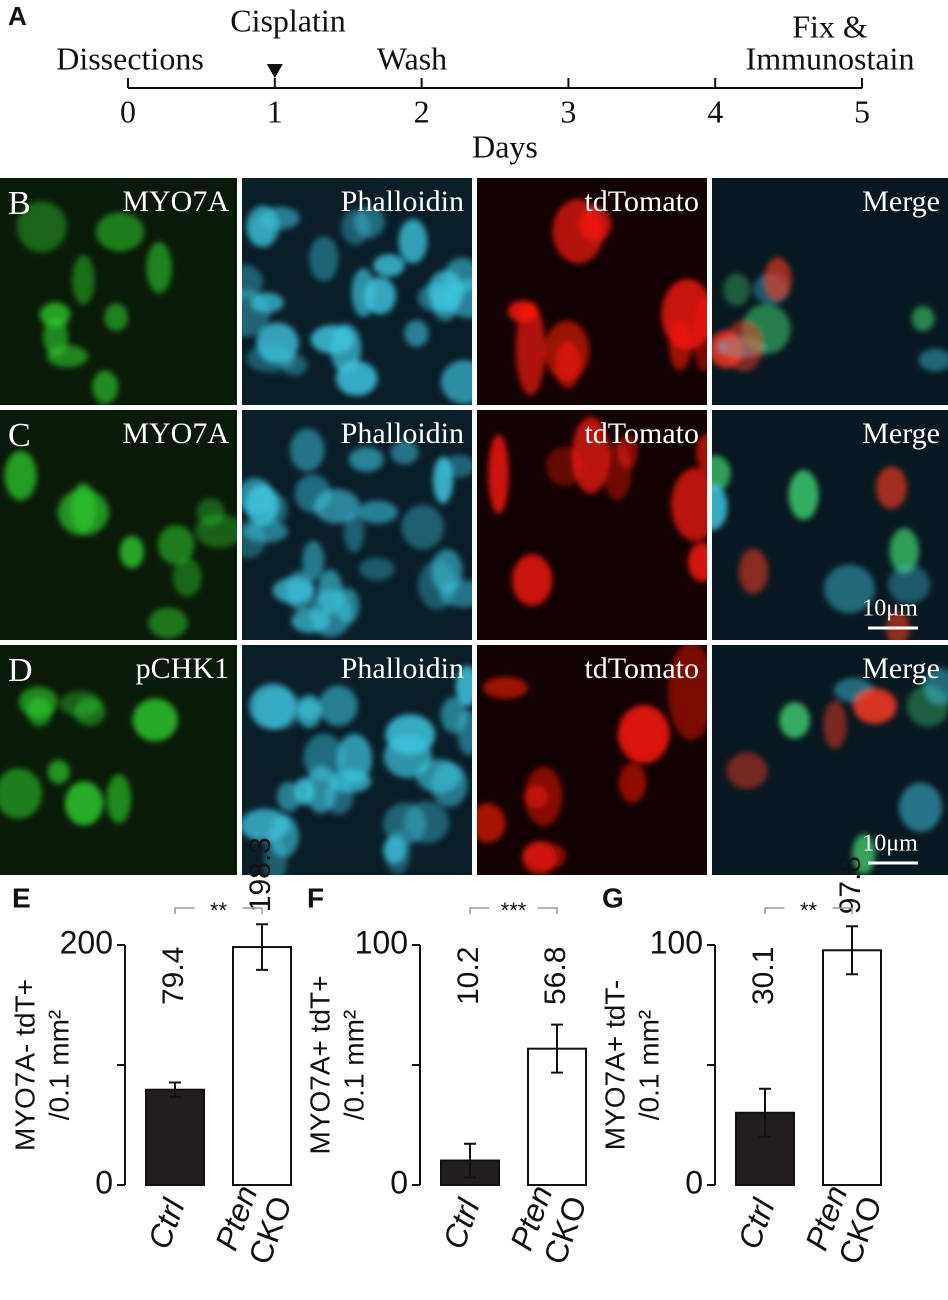 The height and width of the screenshot is (1300, 948). What do you see at coordinates (555, 976) in the screenshot?
I see `value-label: 56.8` at bounding box center [555, 976].